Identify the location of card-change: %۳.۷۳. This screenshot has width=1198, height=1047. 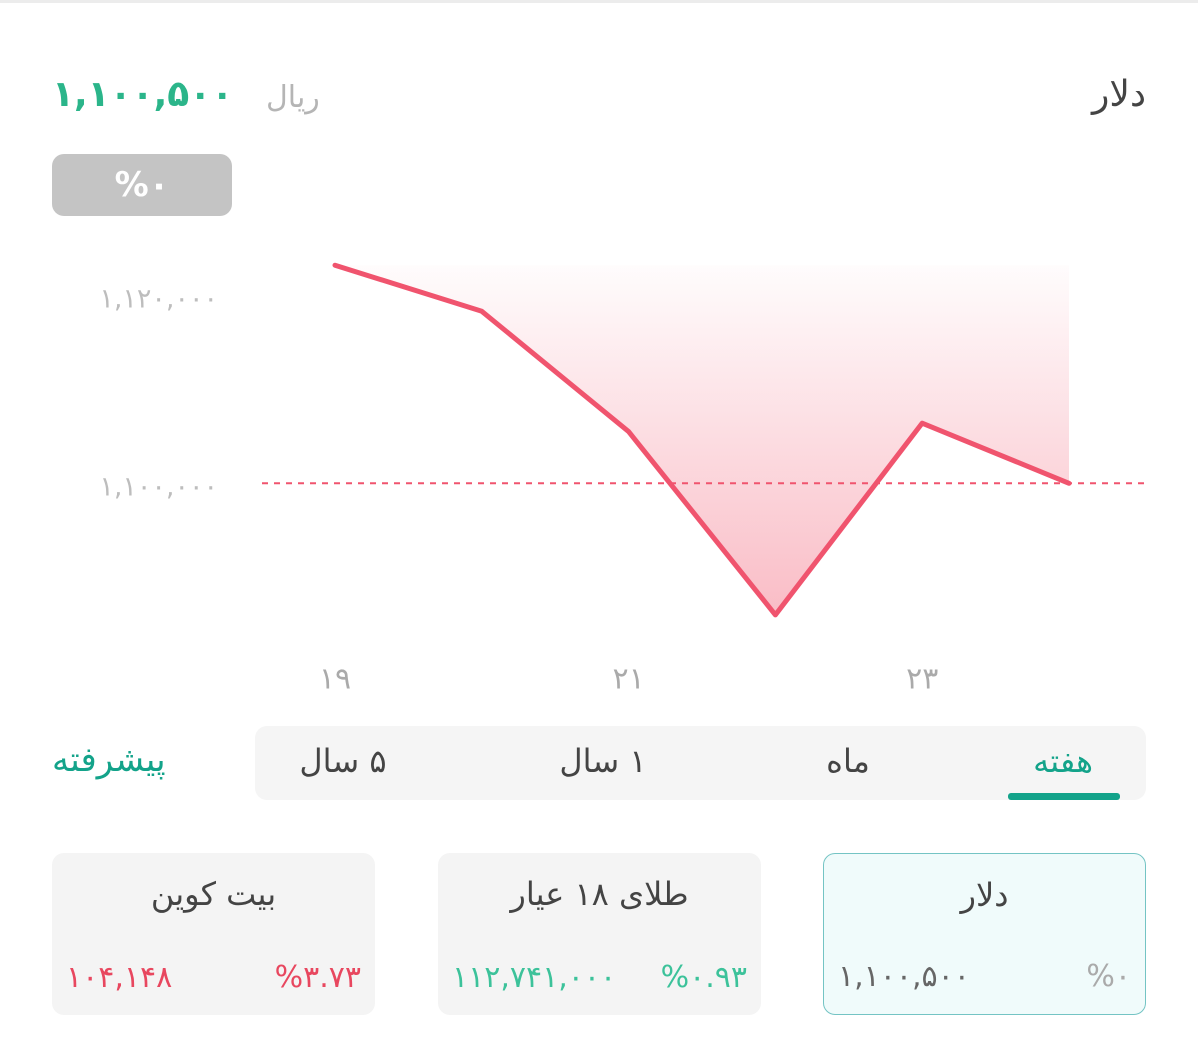
(317, 977).